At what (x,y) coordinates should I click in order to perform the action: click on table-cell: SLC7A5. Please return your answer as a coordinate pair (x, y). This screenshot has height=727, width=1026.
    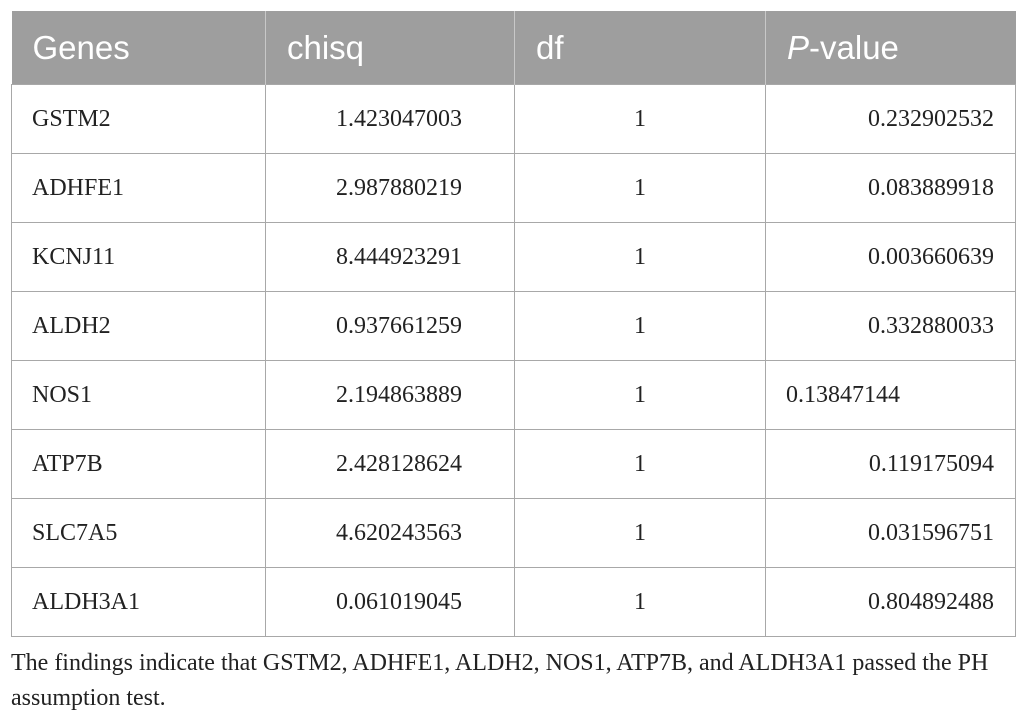
    Looking at the image, I should click on (138, 533).